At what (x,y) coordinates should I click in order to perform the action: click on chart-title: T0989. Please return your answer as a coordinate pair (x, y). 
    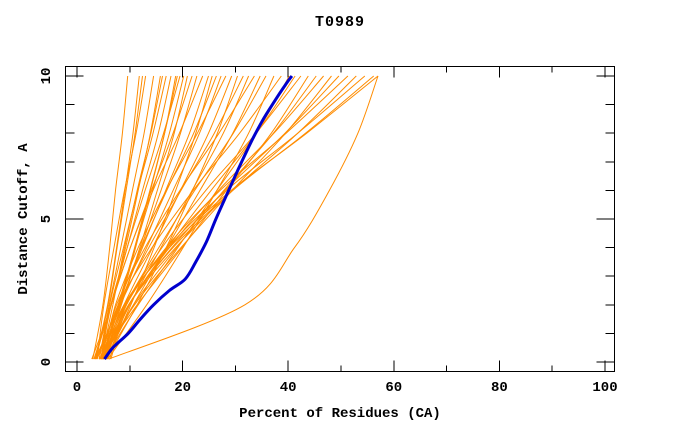
    Looking at the image, I should click on (339, 22).